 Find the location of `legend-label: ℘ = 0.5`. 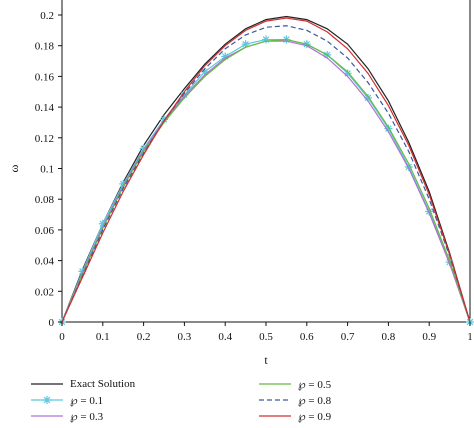

legend-label: ℘ = 0.5 is located at coordinates (315, 384).